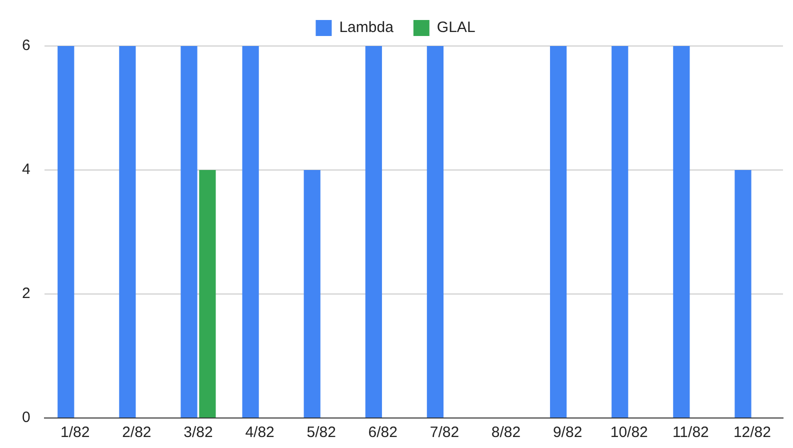 This screenshot has height=448, width=793. What do you see at coordinates (506, 433) in the screenshot?
I see `x-tick-label: 8/82` at bounding box center [506, 433].